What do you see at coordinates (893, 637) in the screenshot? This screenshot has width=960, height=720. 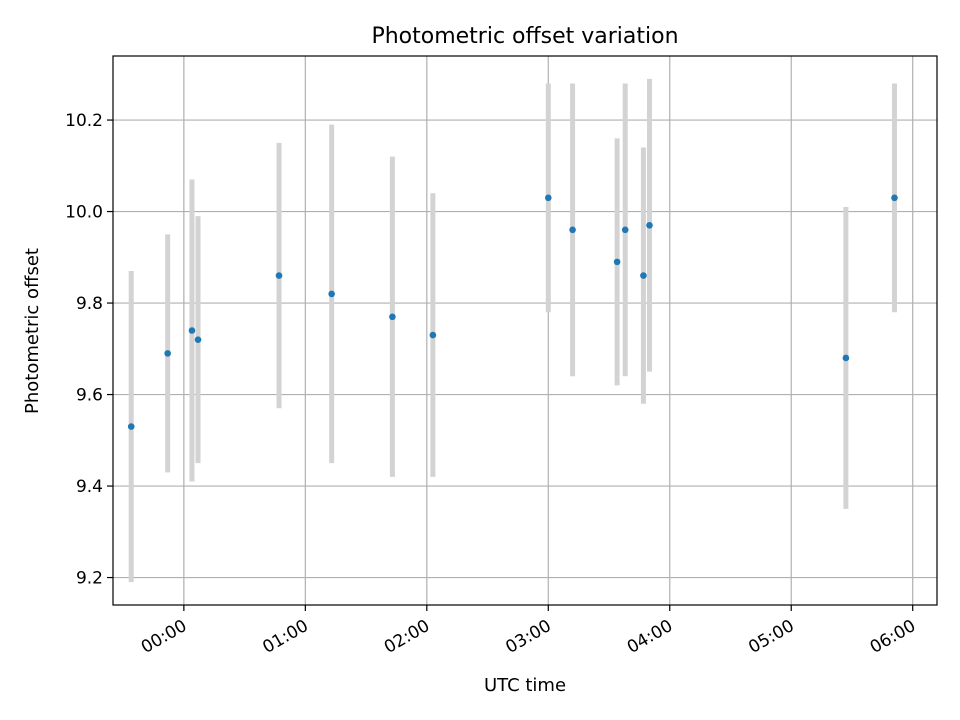 I see `x-tick-label: 06:00` at bounding box center [893, 637].